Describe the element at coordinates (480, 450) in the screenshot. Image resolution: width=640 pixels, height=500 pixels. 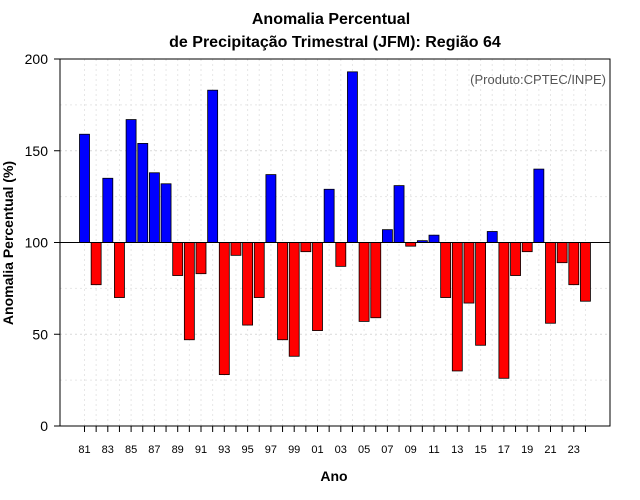
I see `x-tick-label: 15` at that location.